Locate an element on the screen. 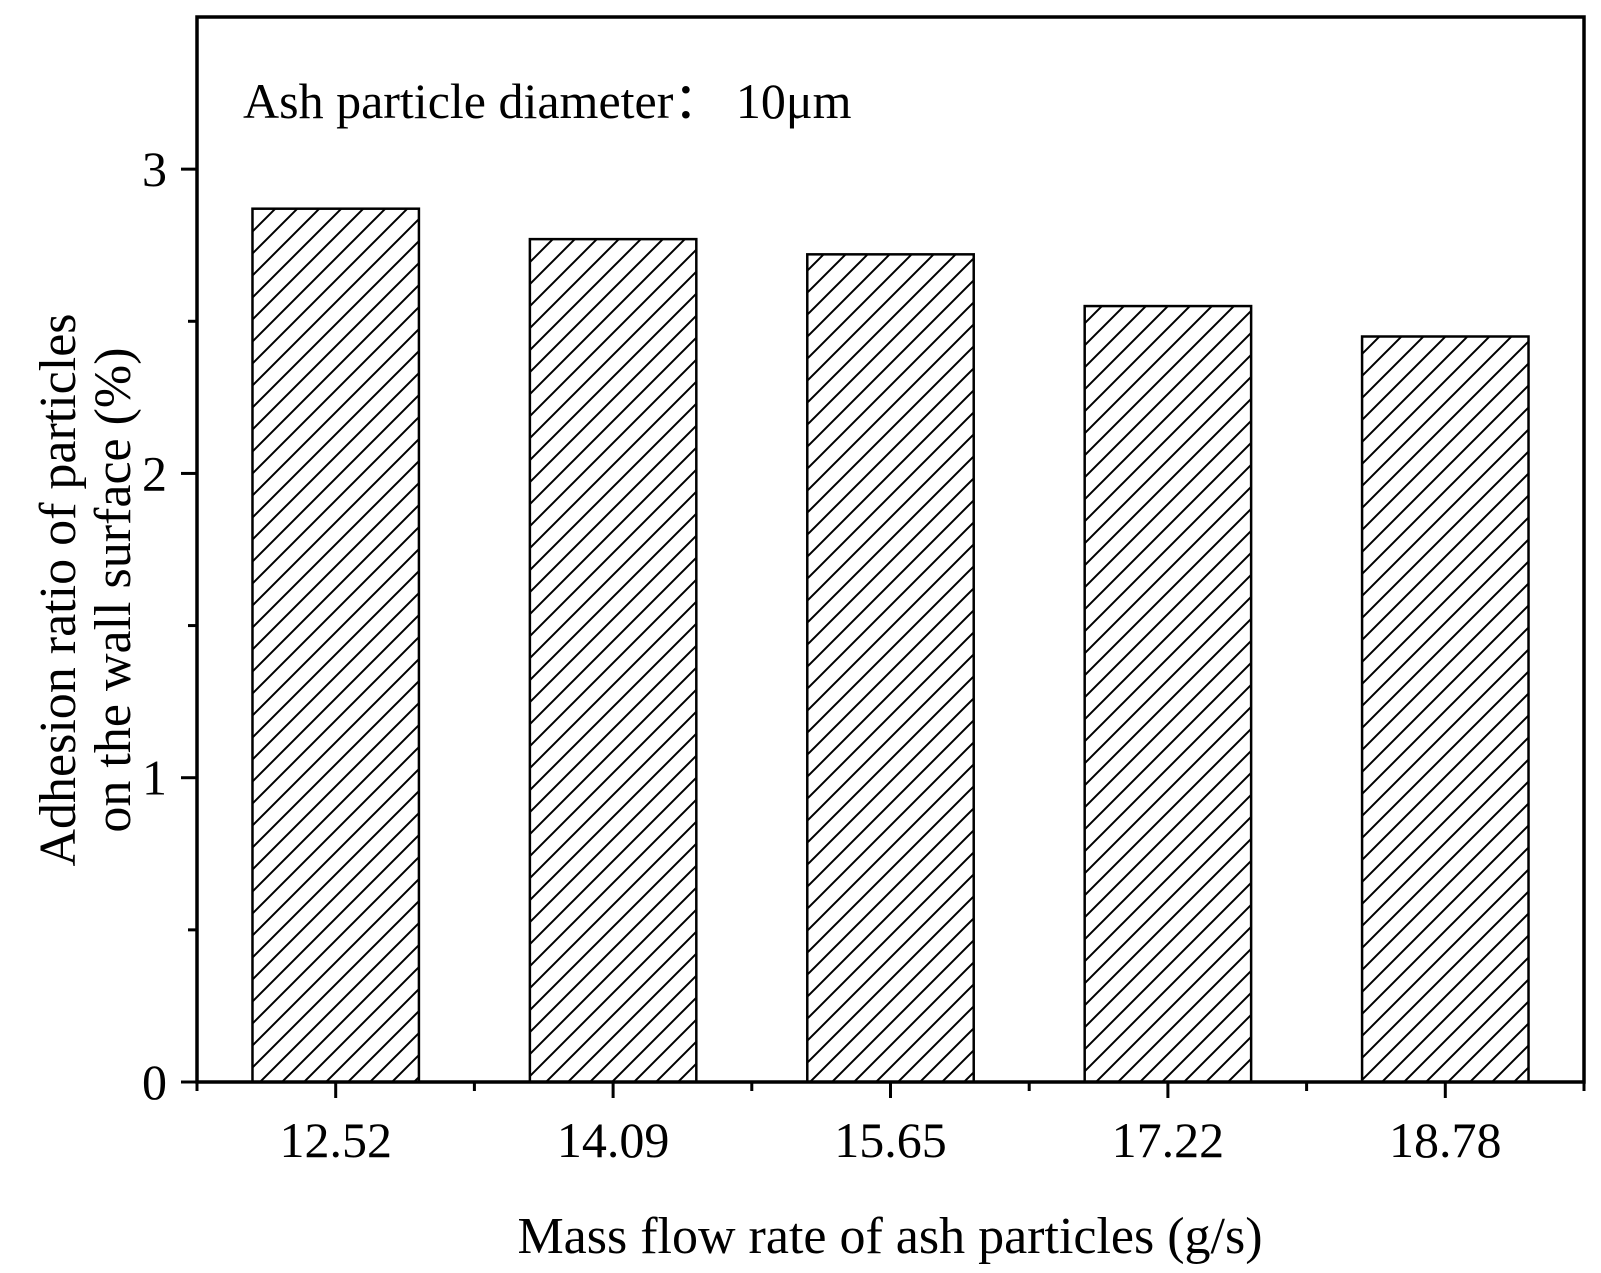  bar-14.09 is located at coordinates (613, 660).